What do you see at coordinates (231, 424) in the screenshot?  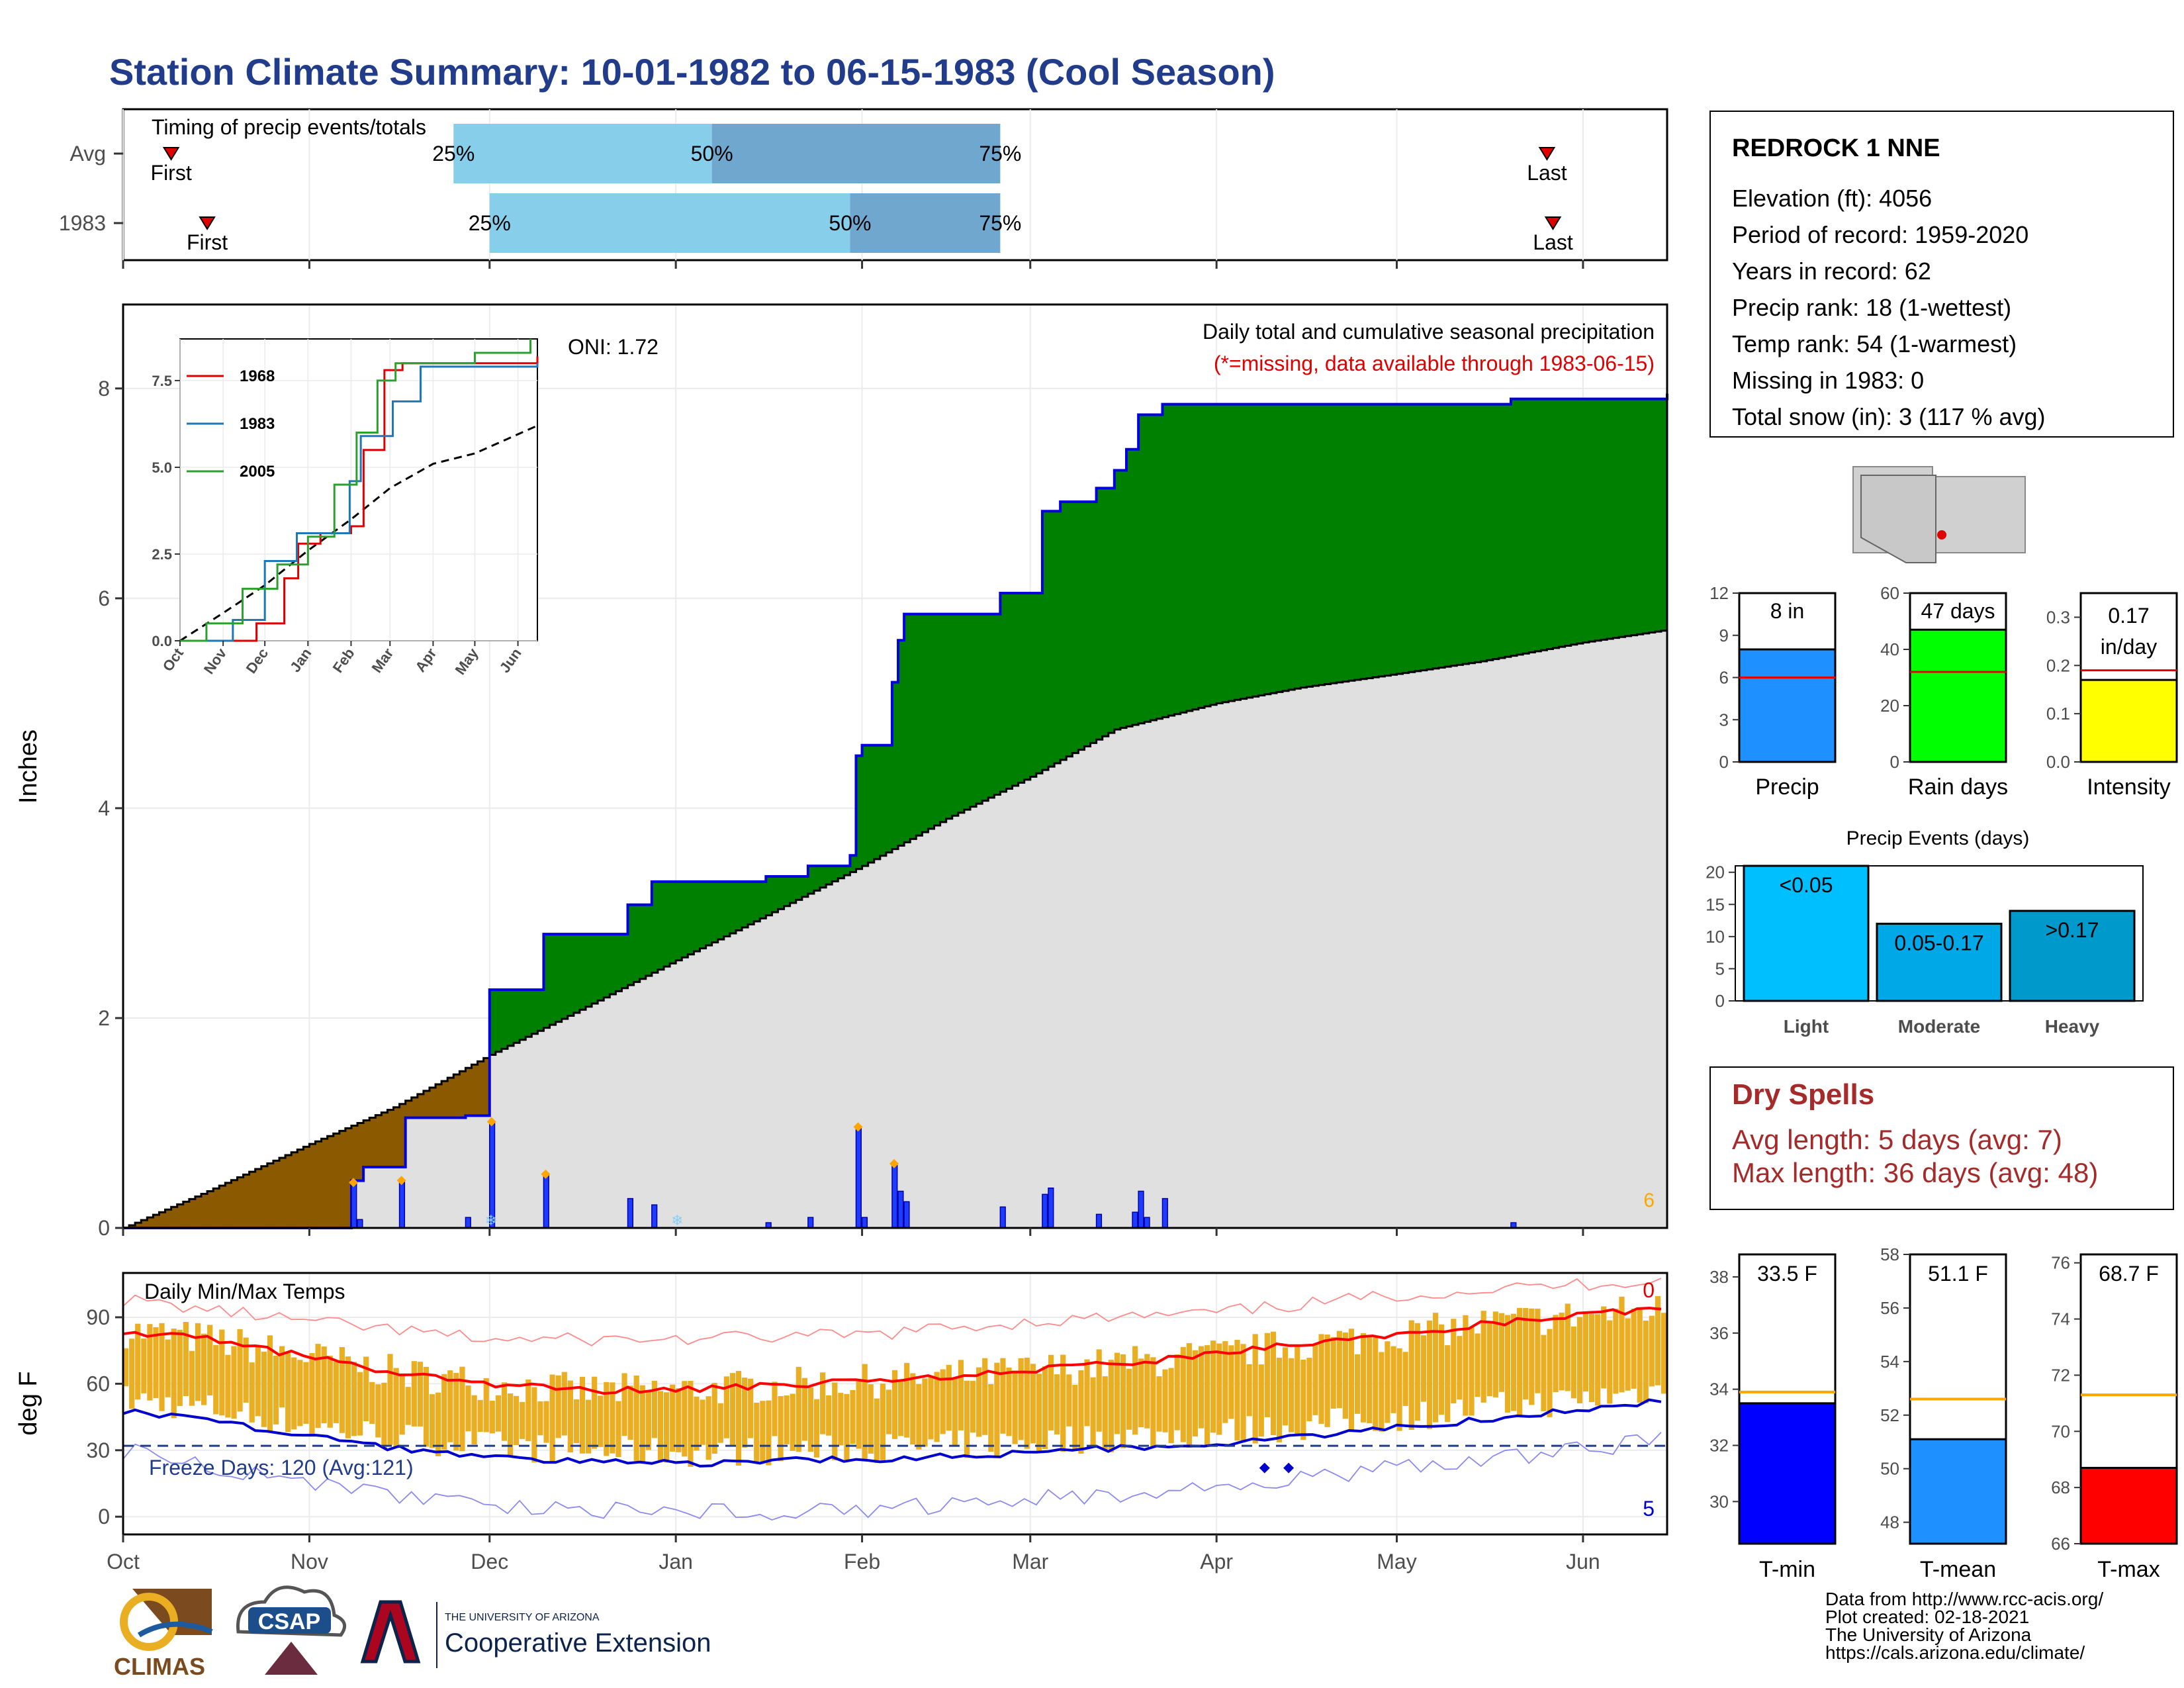 I see `inset-legend: 1968 1983 2005` at bounding box center [231, 424].